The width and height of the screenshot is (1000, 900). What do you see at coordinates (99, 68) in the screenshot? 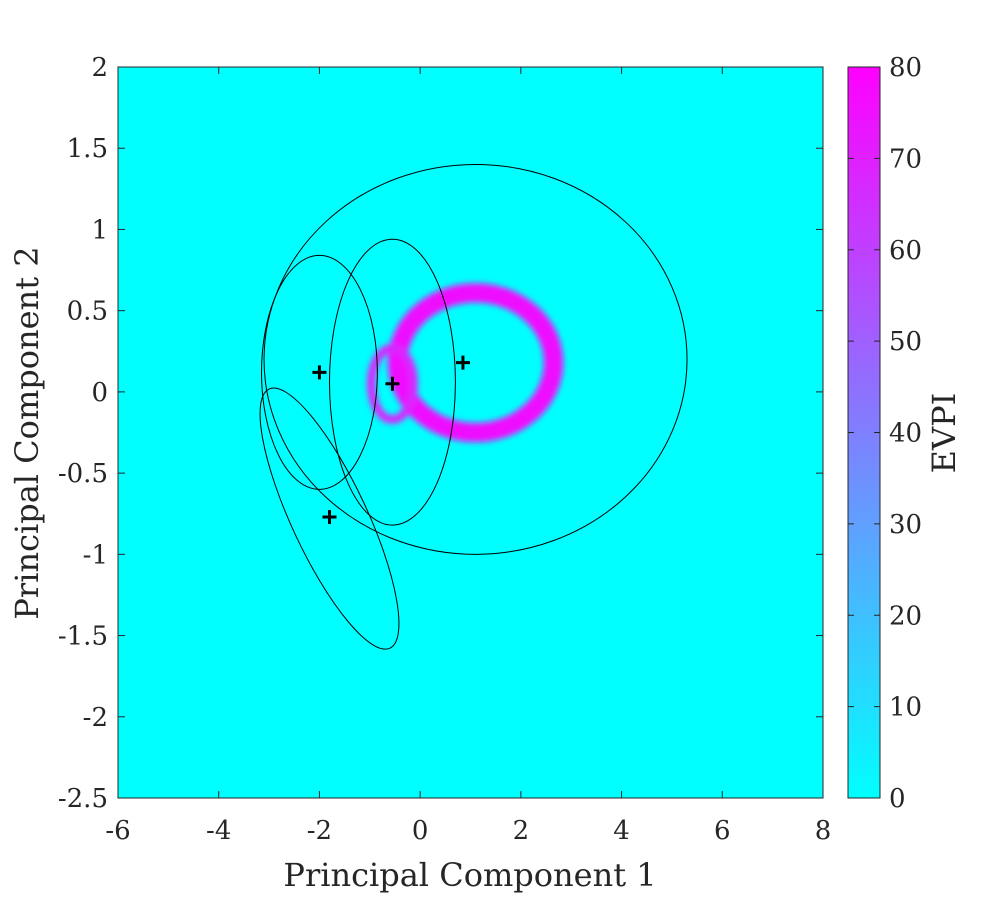
I see `y-tick-label: 2` at bounding box center [99, 68].